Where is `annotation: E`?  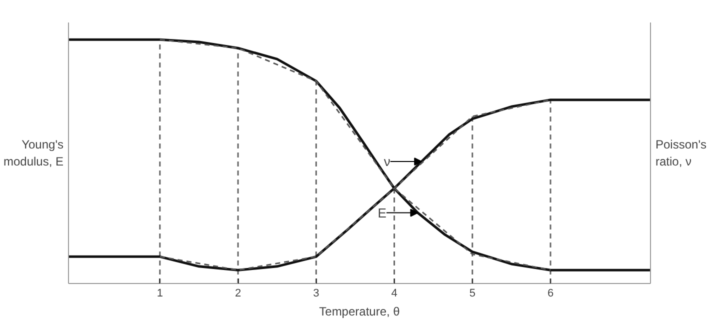
annotation: E is located at coordinates (382, 212).